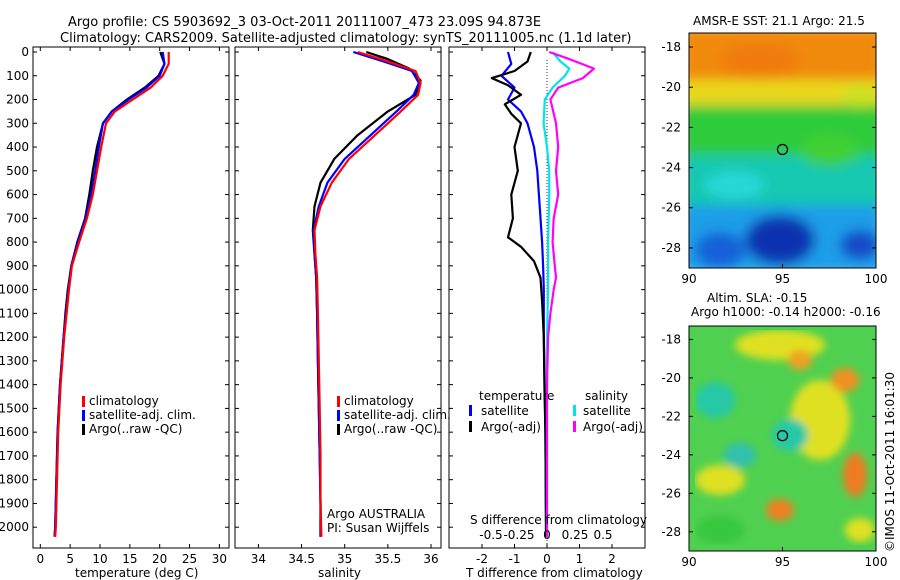 The image size is (900, 580). Describe the element at coordinates (671, 127) in the screenshot. I see `lat-tick-label: -22` at that location.